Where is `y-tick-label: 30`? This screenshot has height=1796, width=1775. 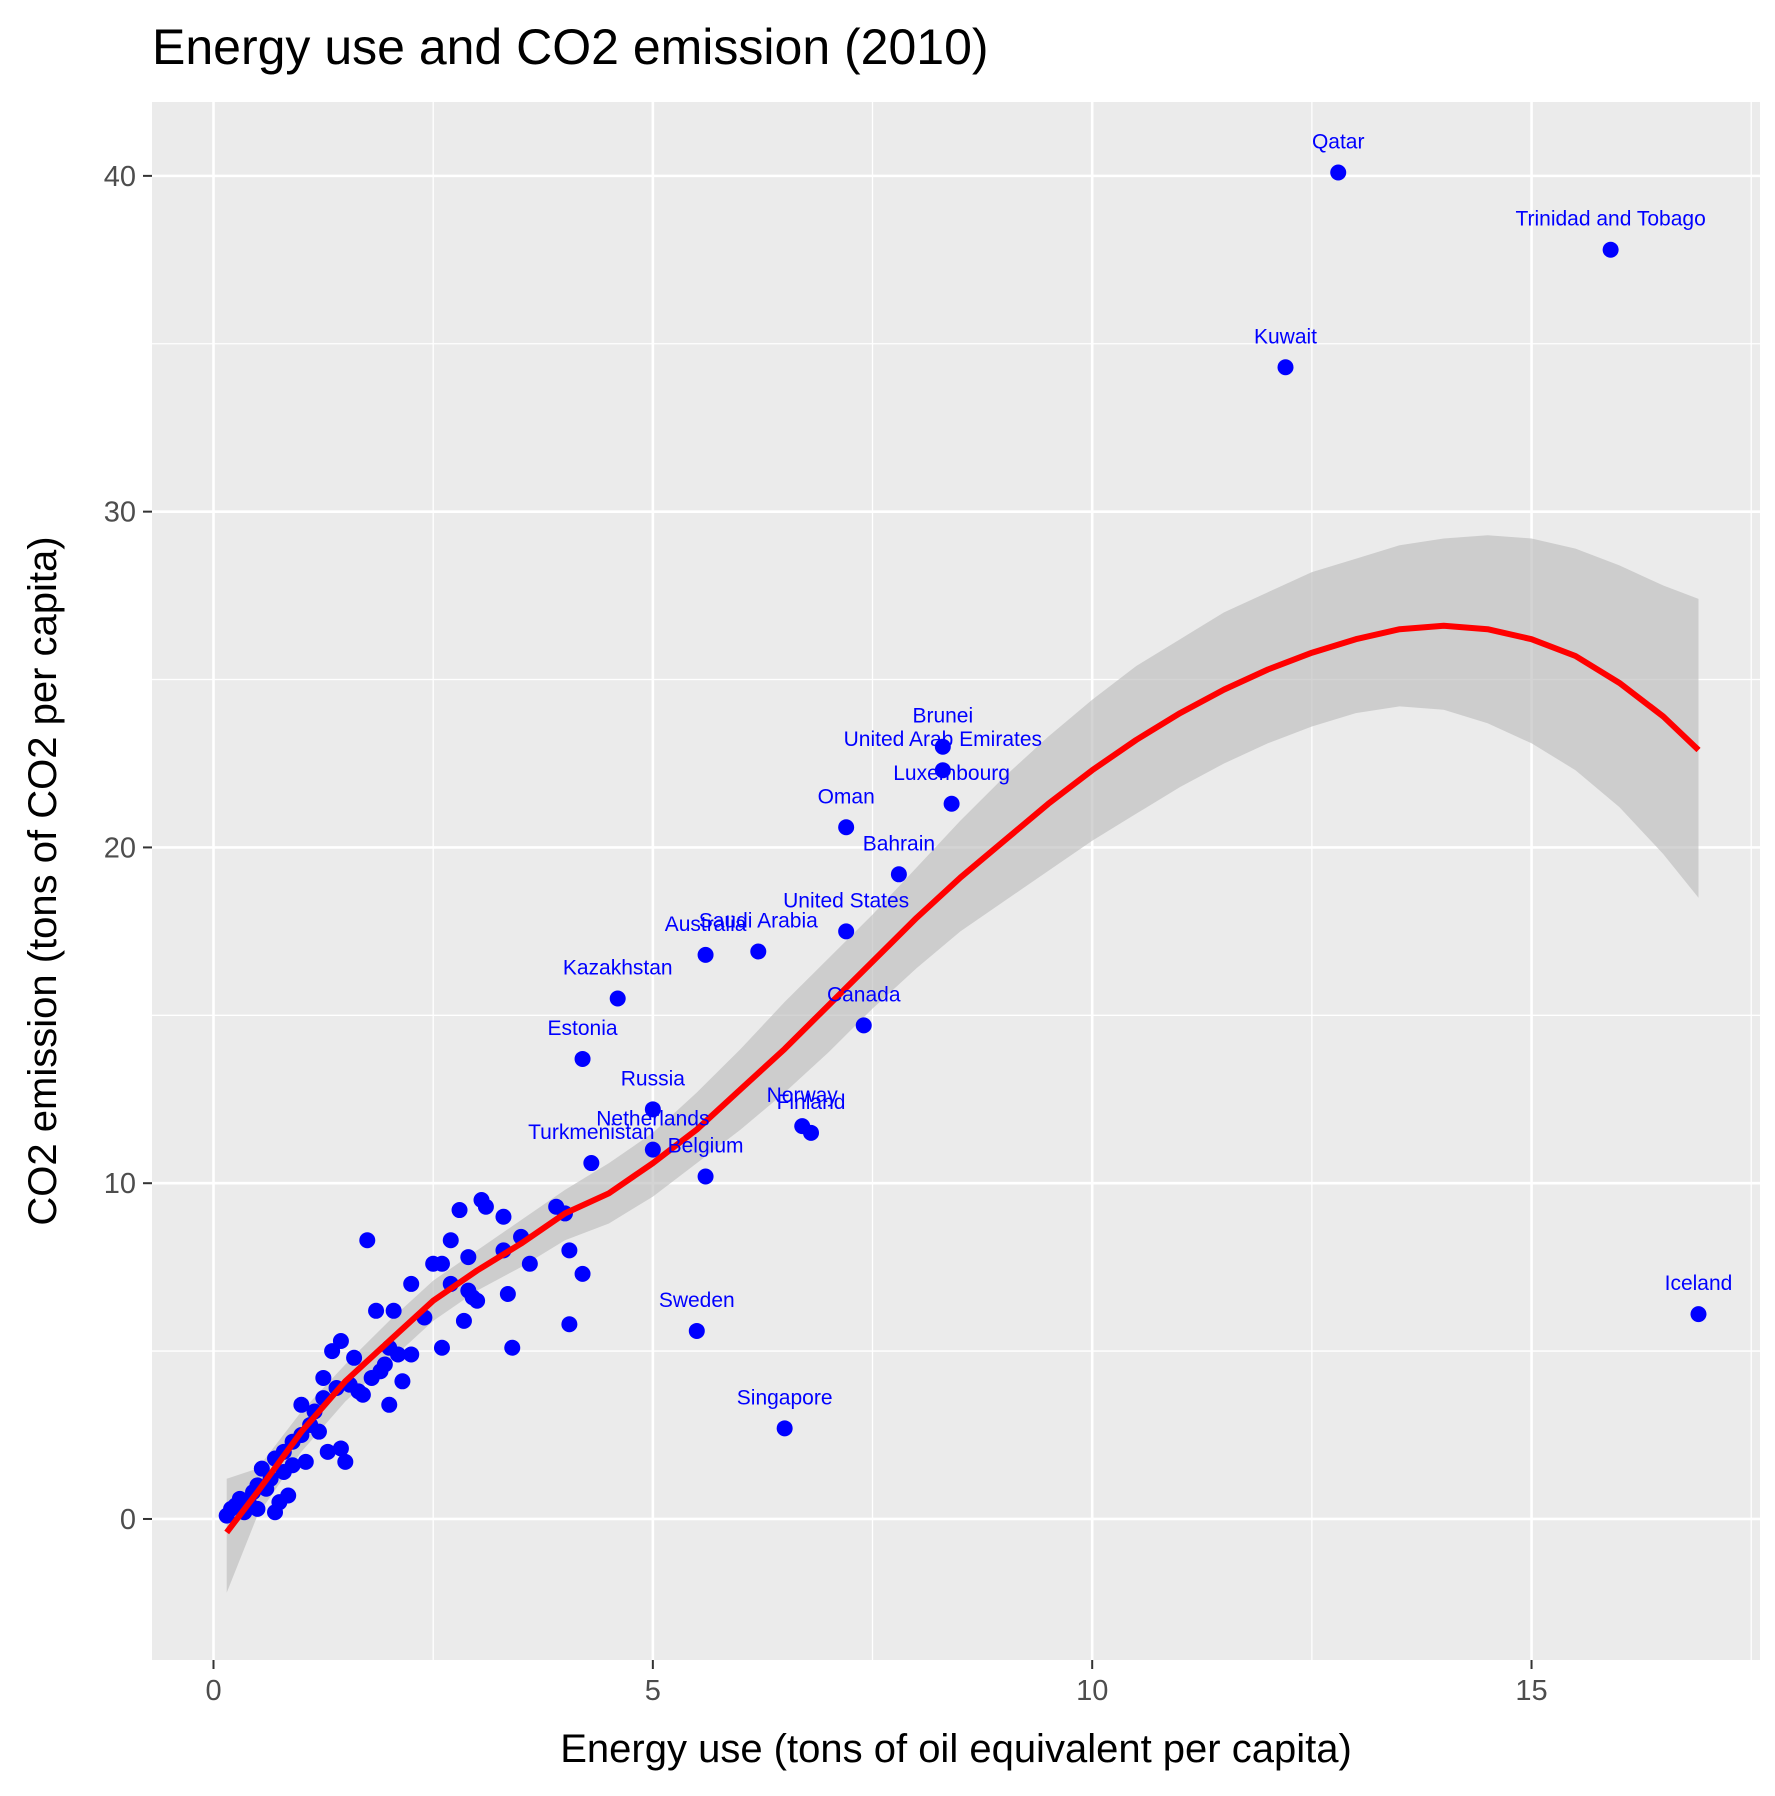 y-tick-label: 30 is located at coordinates (120, 513).